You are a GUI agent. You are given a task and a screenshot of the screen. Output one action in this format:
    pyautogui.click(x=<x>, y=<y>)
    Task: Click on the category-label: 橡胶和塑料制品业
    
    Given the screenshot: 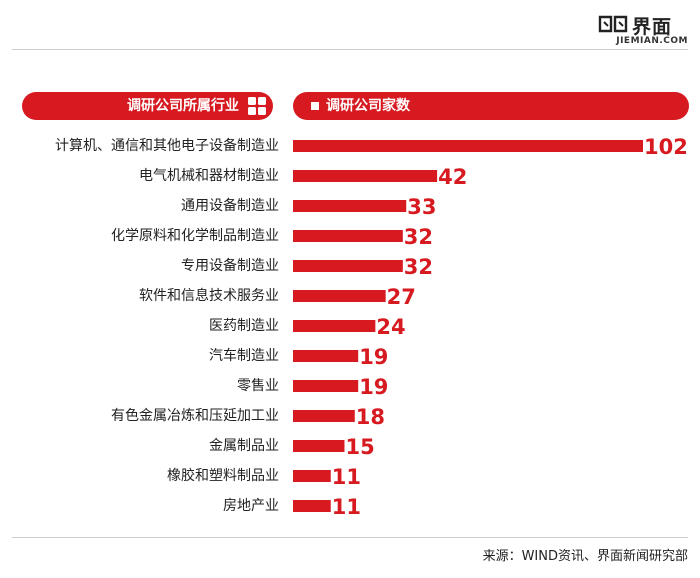 What is the action you would take?
    pyautogui.click(x=223, y=475)
    